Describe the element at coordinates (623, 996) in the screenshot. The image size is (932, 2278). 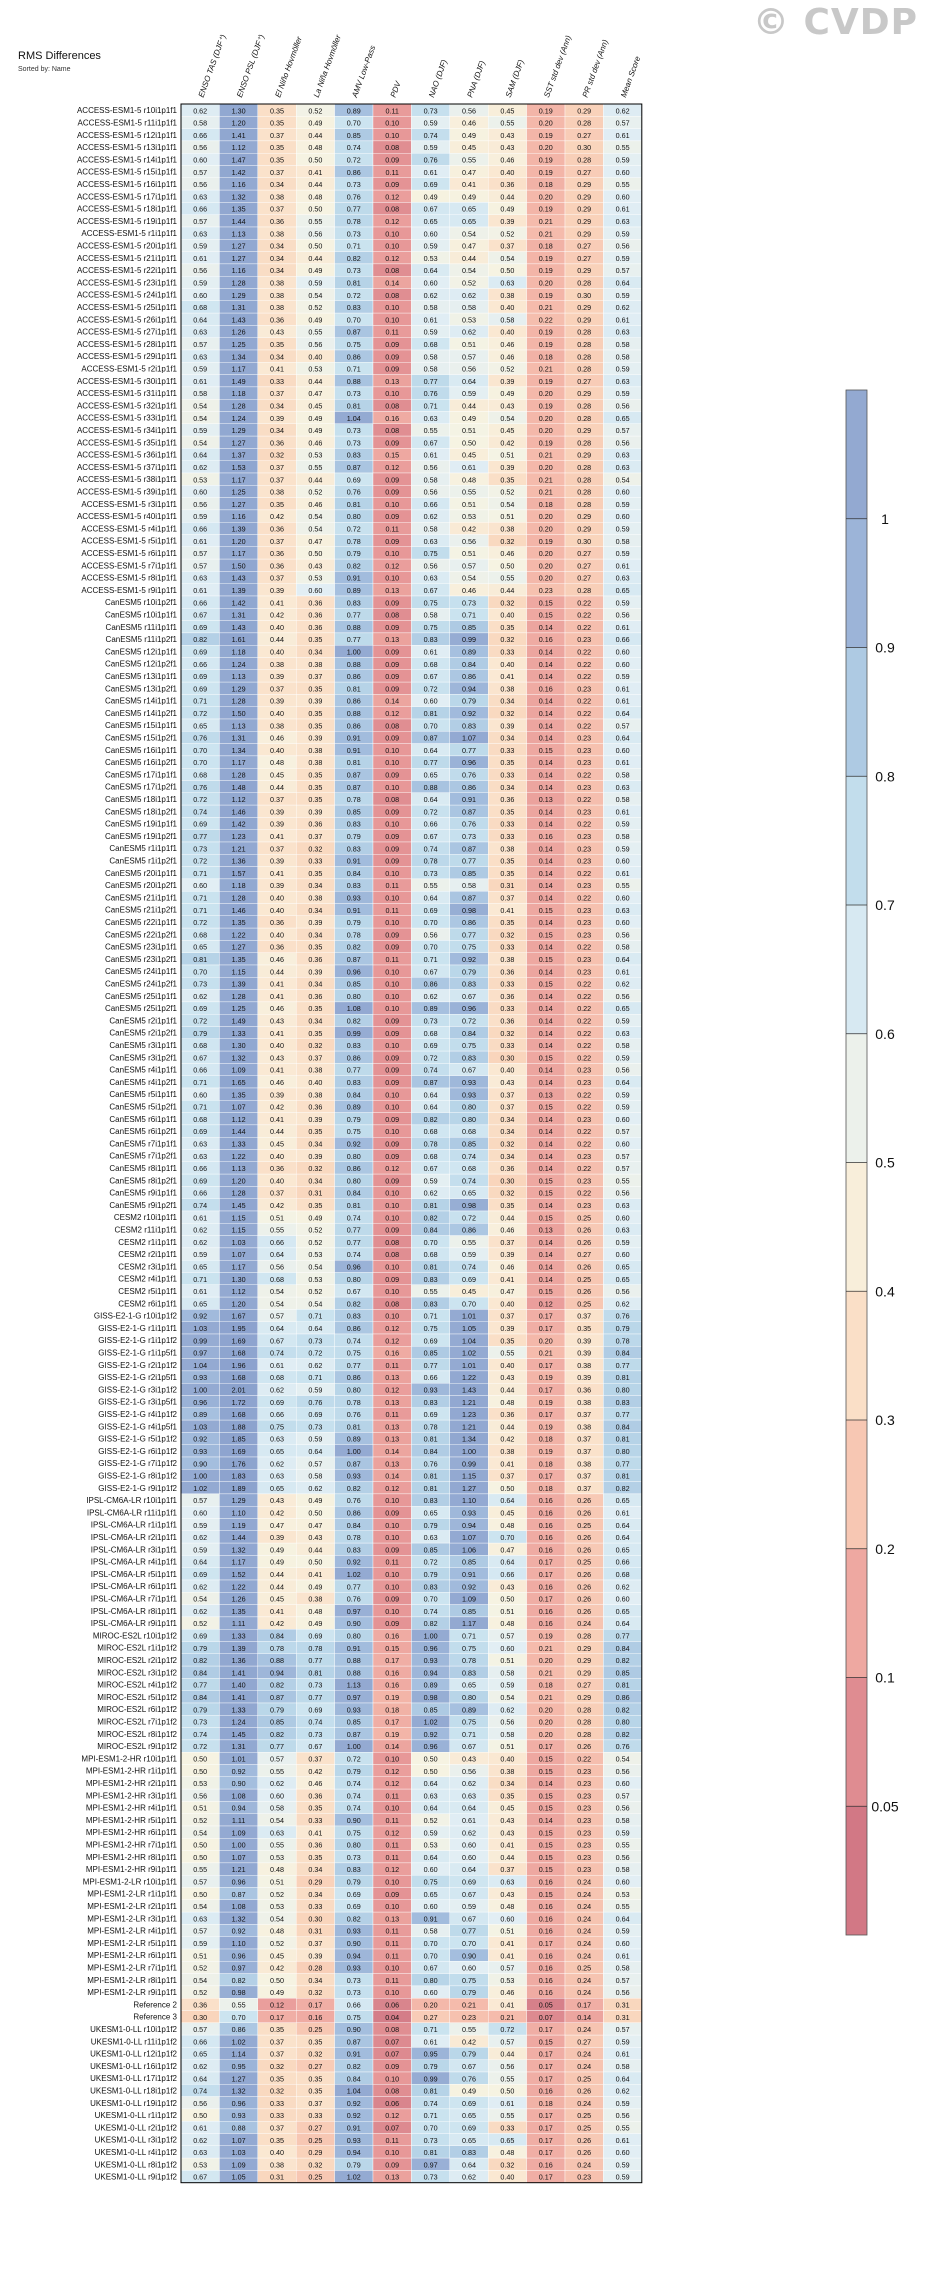
I see `cell-value: 0.56` at that location.